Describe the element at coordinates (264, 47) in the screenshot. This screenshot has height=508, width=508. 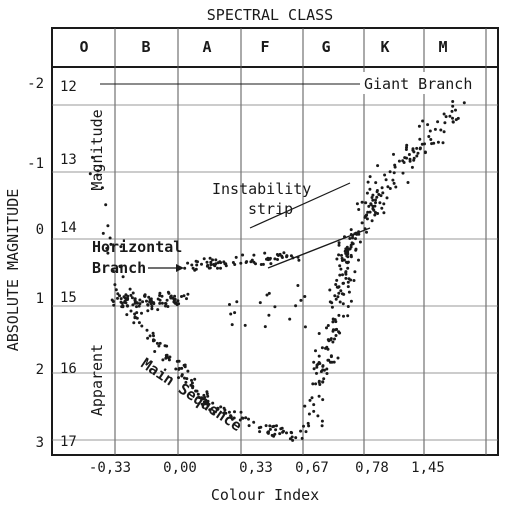
I see `spectral-class-F: F` at that location.